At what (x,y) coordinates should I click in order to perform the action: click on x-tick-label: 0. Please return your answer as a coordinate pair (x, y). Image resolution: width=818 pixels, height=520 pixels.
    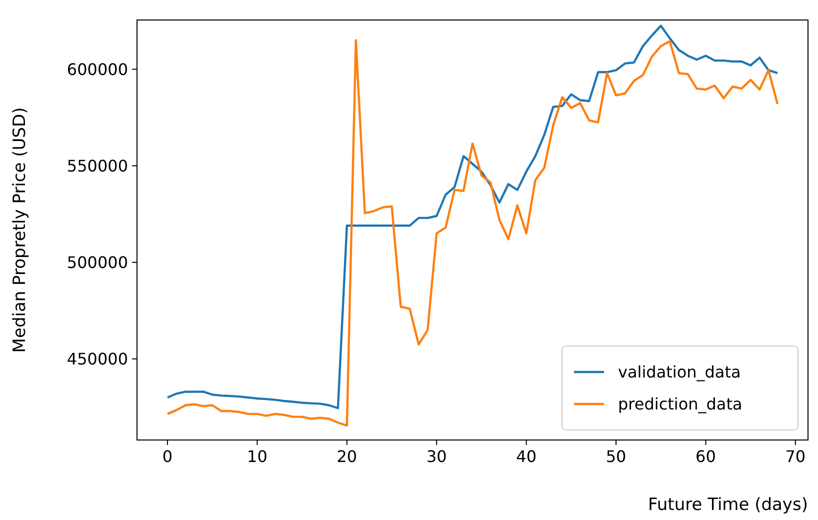
    Looking at the image, I should click on (167, 456).